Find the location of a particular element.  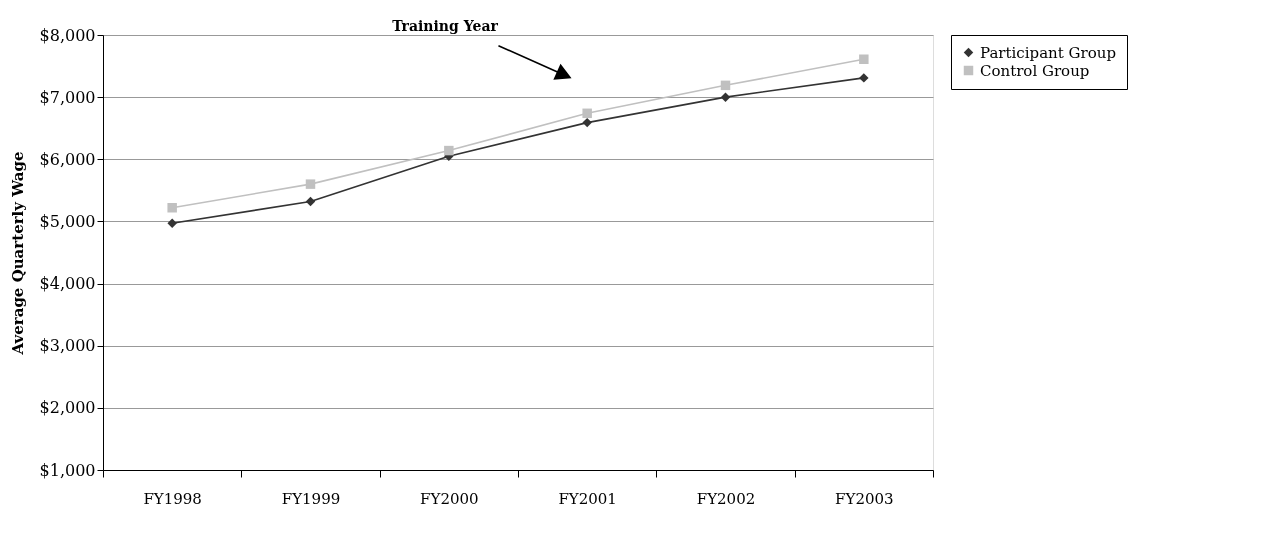

x-tick-label: FY1999 is located at coordinates (311, 498).